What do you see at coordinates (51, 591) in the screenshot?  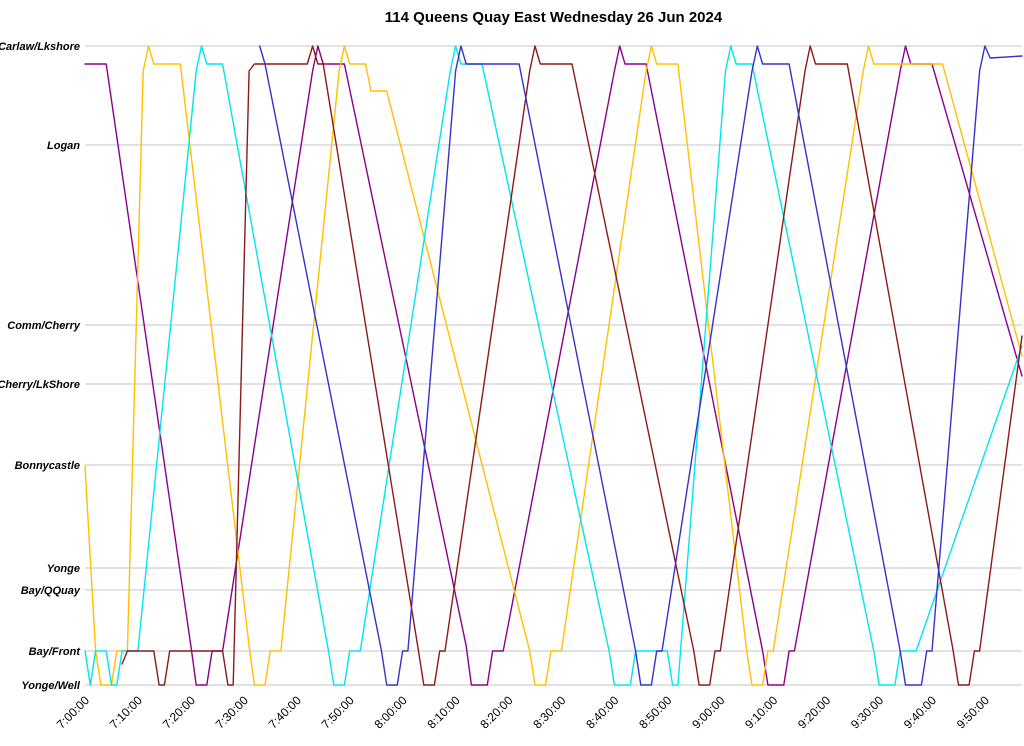 I see `y-axis-stop-label: Bay/QQuay` at bounding box center [51, 591].